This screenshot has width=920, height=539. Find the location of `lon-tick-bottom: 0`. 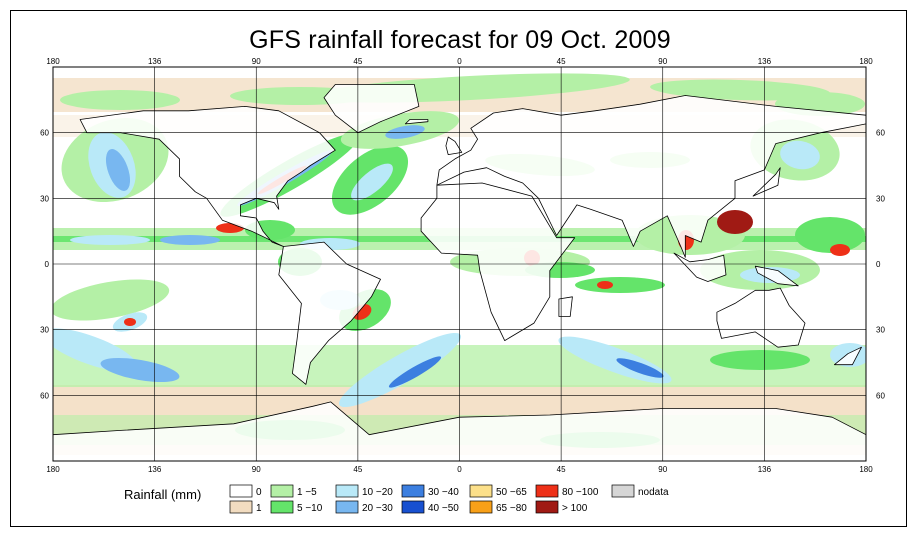

lon-tick-bottom: 0 is located at coordinates (459, 469).